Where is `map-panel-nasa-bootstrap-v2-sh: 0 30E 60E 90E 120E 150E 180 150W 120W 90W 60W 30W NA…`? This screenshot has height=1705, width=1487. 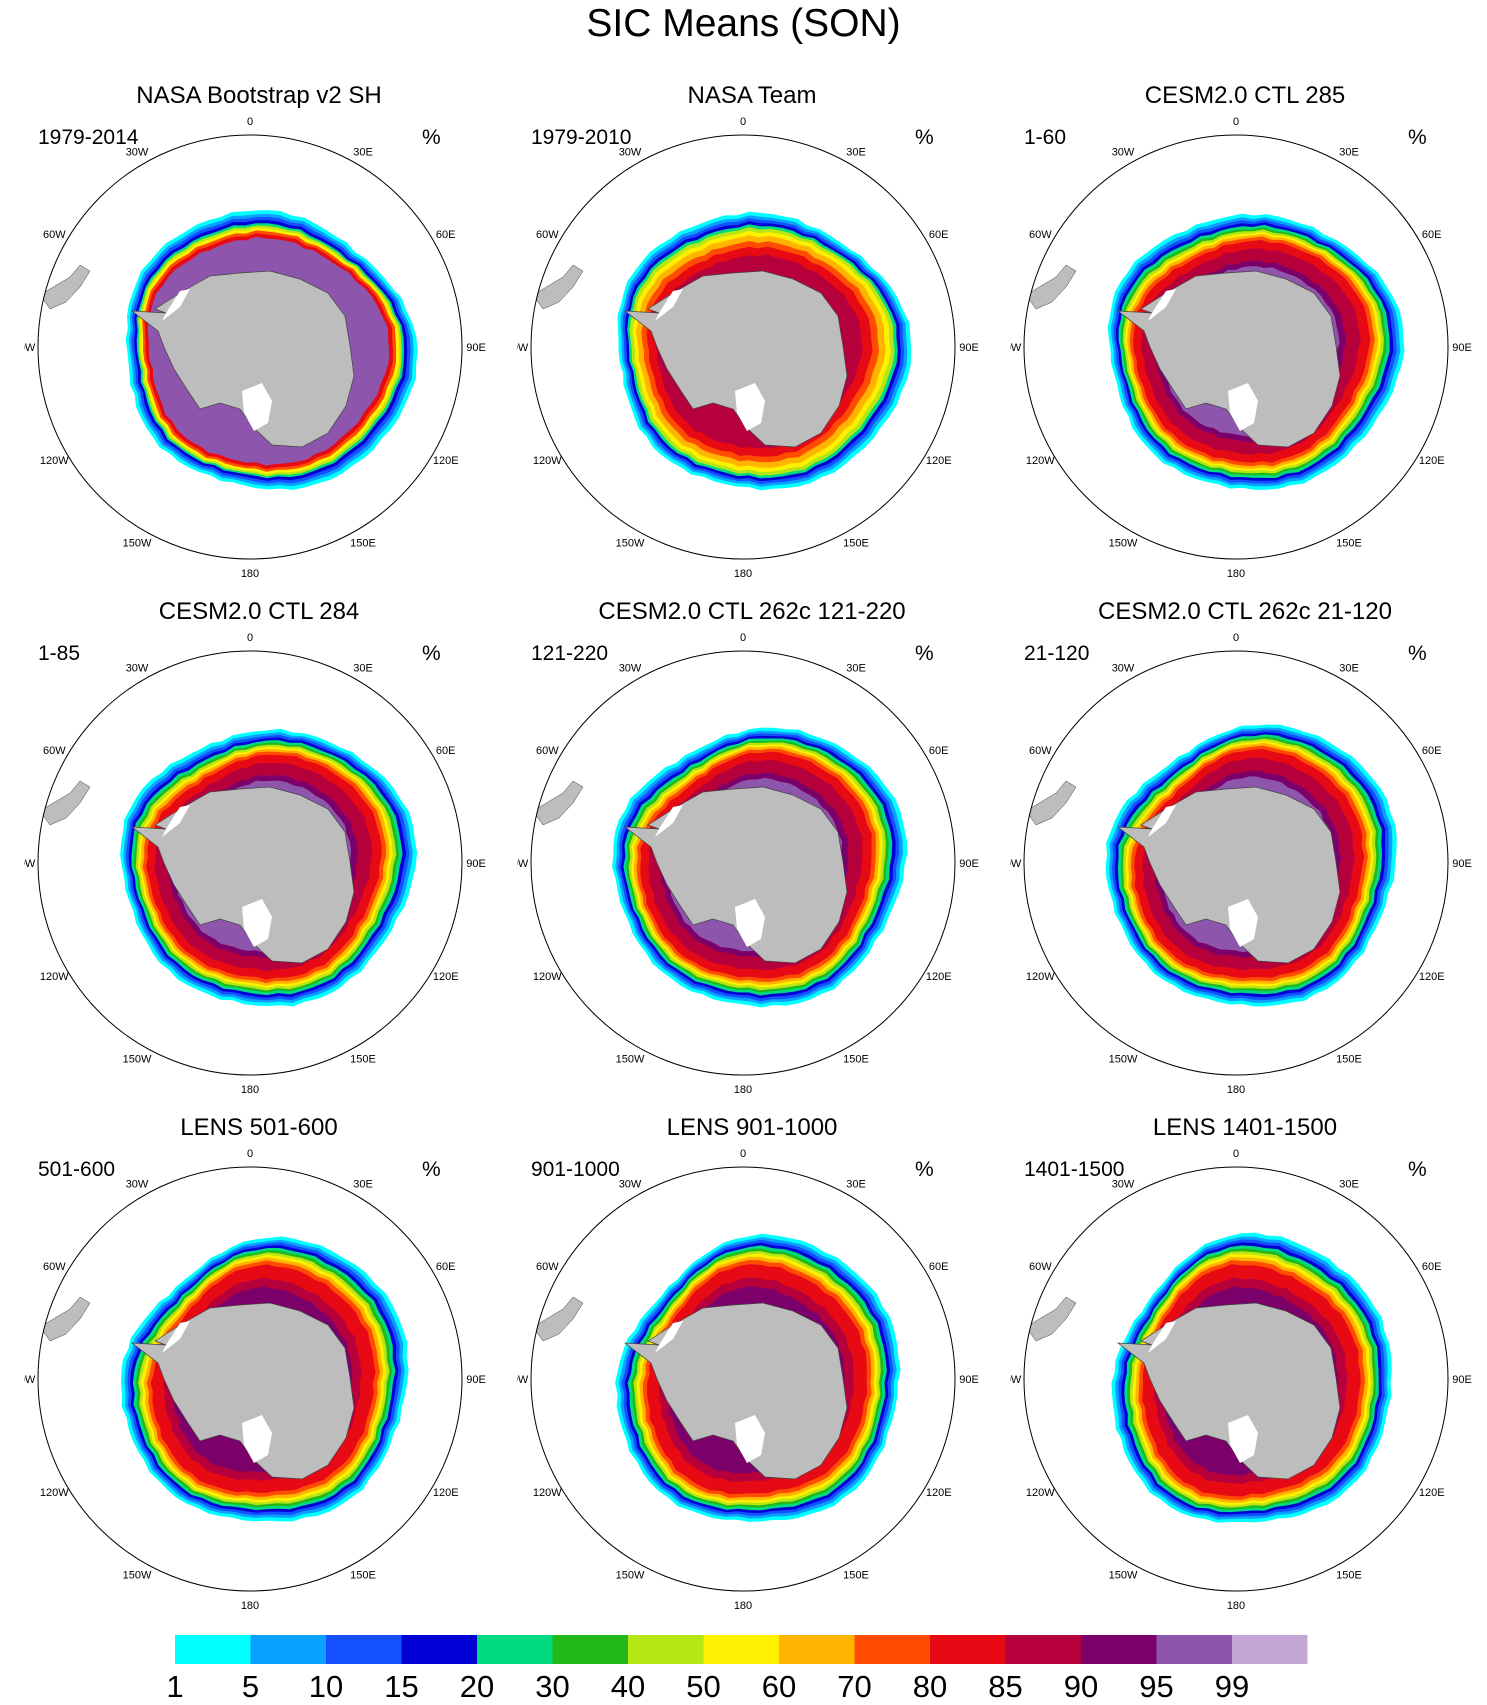
map-panel-nasa-bootstrap-v2-sh: 0 30E 60E 90E 120E 150E 180 150W 120W 90W 60W 30W NA… is located at coordinates (259, 337).